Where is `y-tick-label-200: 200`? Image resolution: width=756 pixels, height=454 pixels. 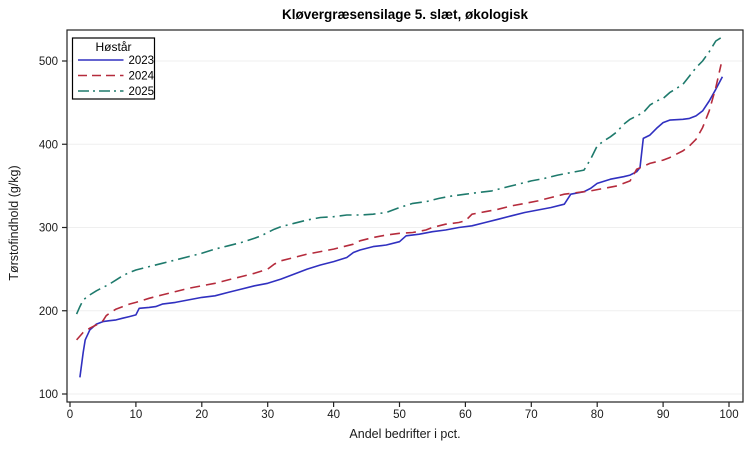
y-tick-label-200: 200 is located at coordinates (48, 312).